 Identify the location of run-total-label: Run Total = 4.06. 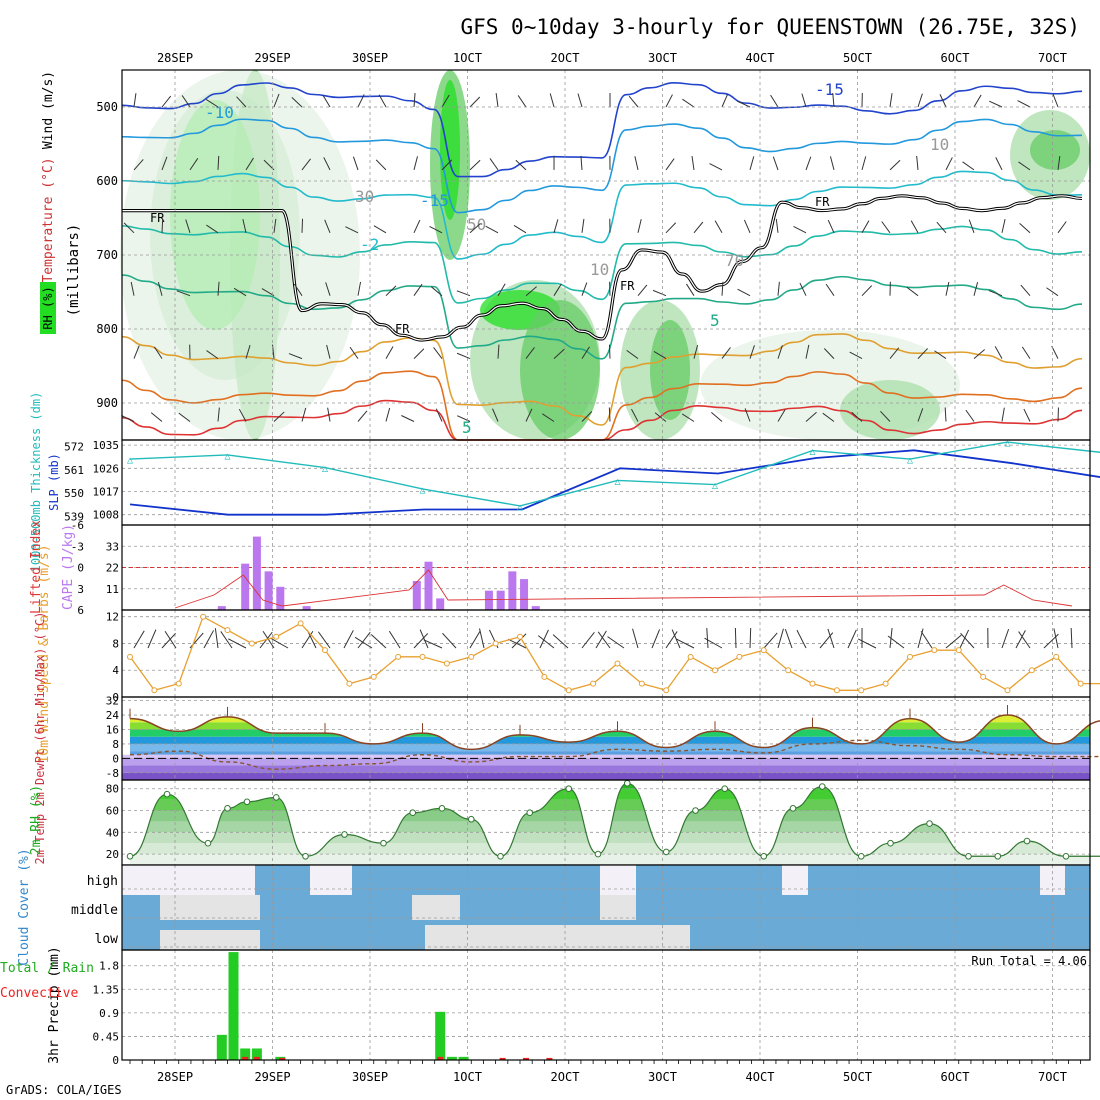
(1029, 961).